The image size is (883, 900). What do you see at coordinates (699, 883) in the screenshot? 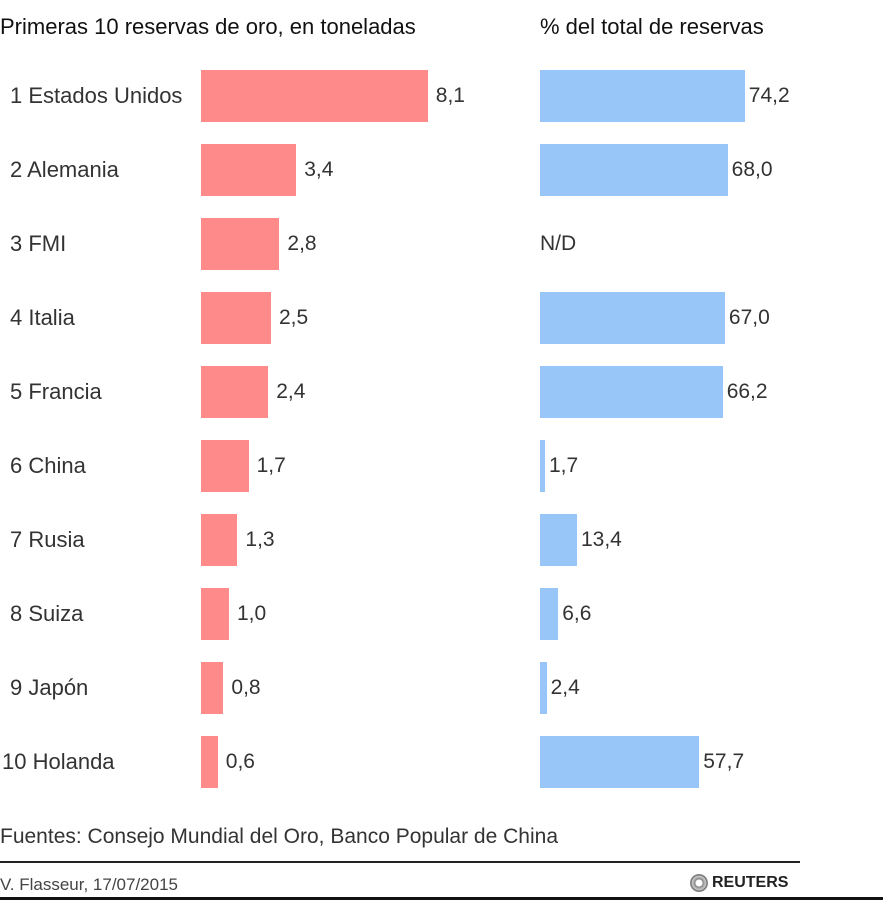
I see `reuters-logo-icon` at bounding box center [699, 883].